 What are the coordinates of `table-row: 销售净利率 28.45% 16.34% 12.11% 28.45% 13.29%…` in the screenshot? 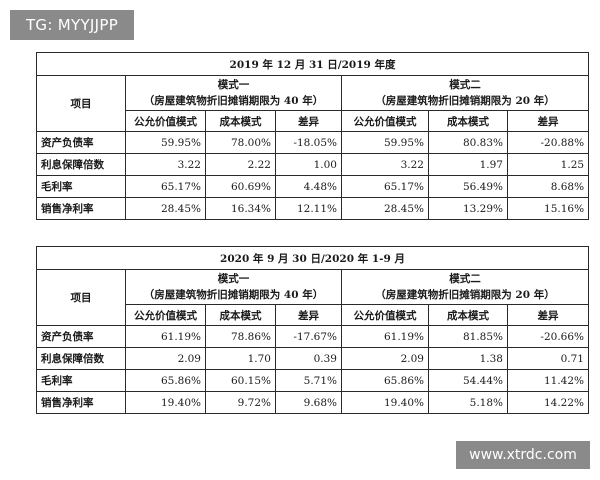 It's located at (313, 208).